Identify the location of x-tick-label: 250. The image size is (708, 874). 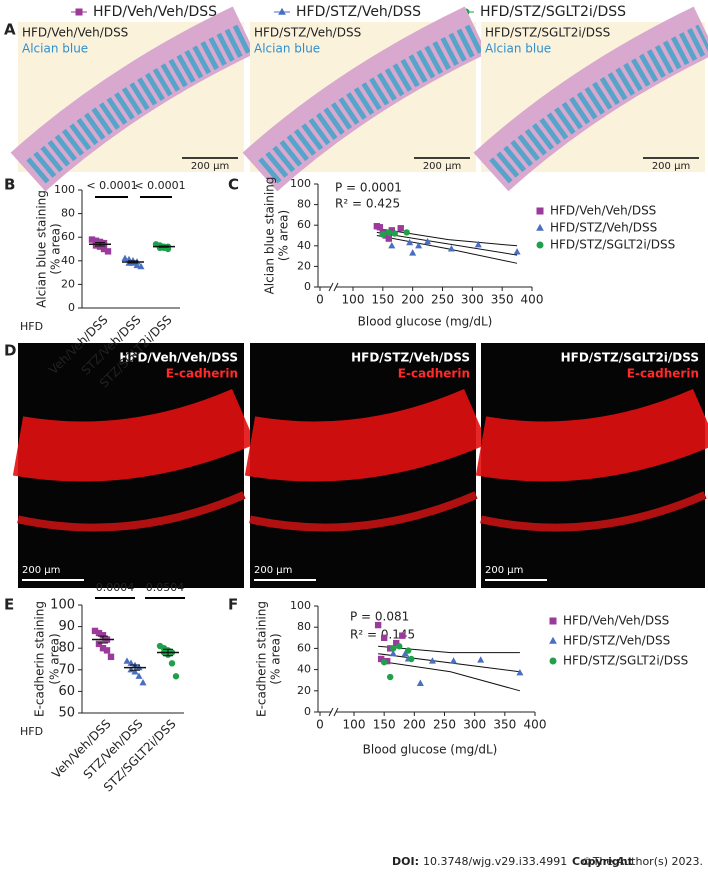
(442, 300).